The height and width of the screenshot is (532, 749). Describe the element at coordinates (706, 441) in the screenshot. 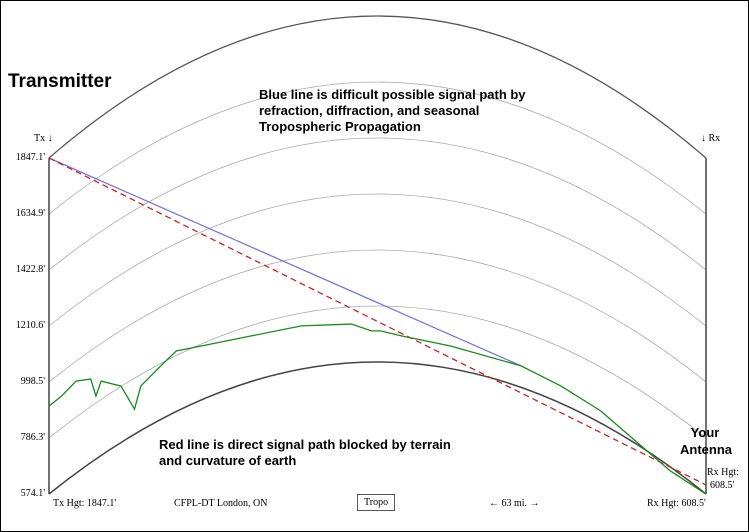

I see `your-antenna-label: Your Antenna` at that location.